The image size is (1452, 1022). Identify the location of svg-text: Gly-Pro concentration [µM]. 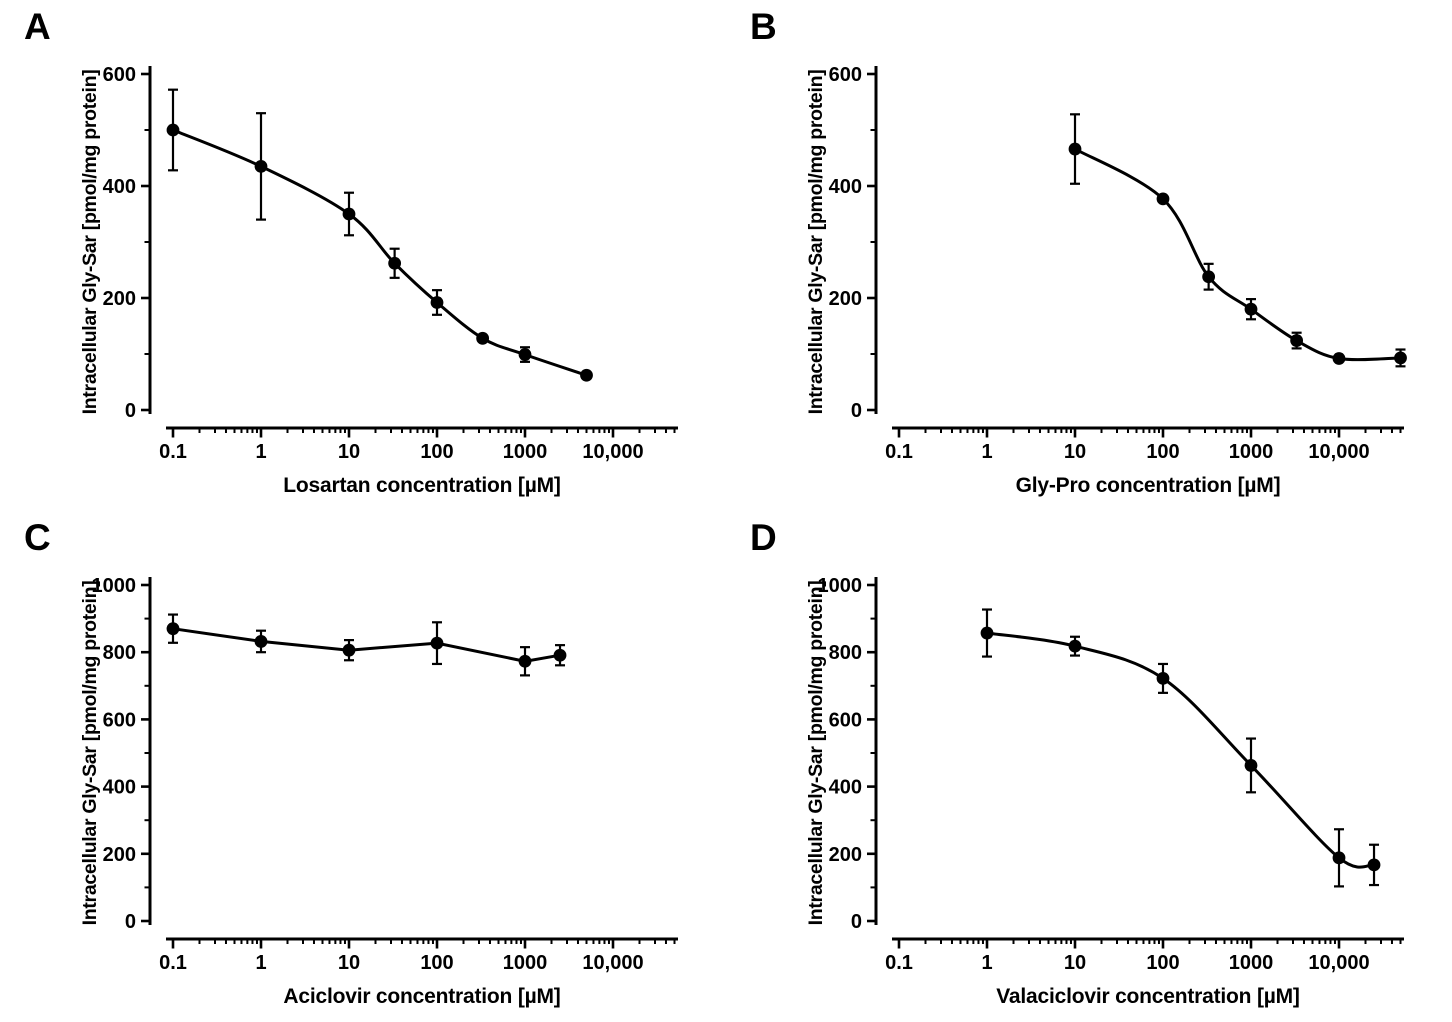
(1148, 485).